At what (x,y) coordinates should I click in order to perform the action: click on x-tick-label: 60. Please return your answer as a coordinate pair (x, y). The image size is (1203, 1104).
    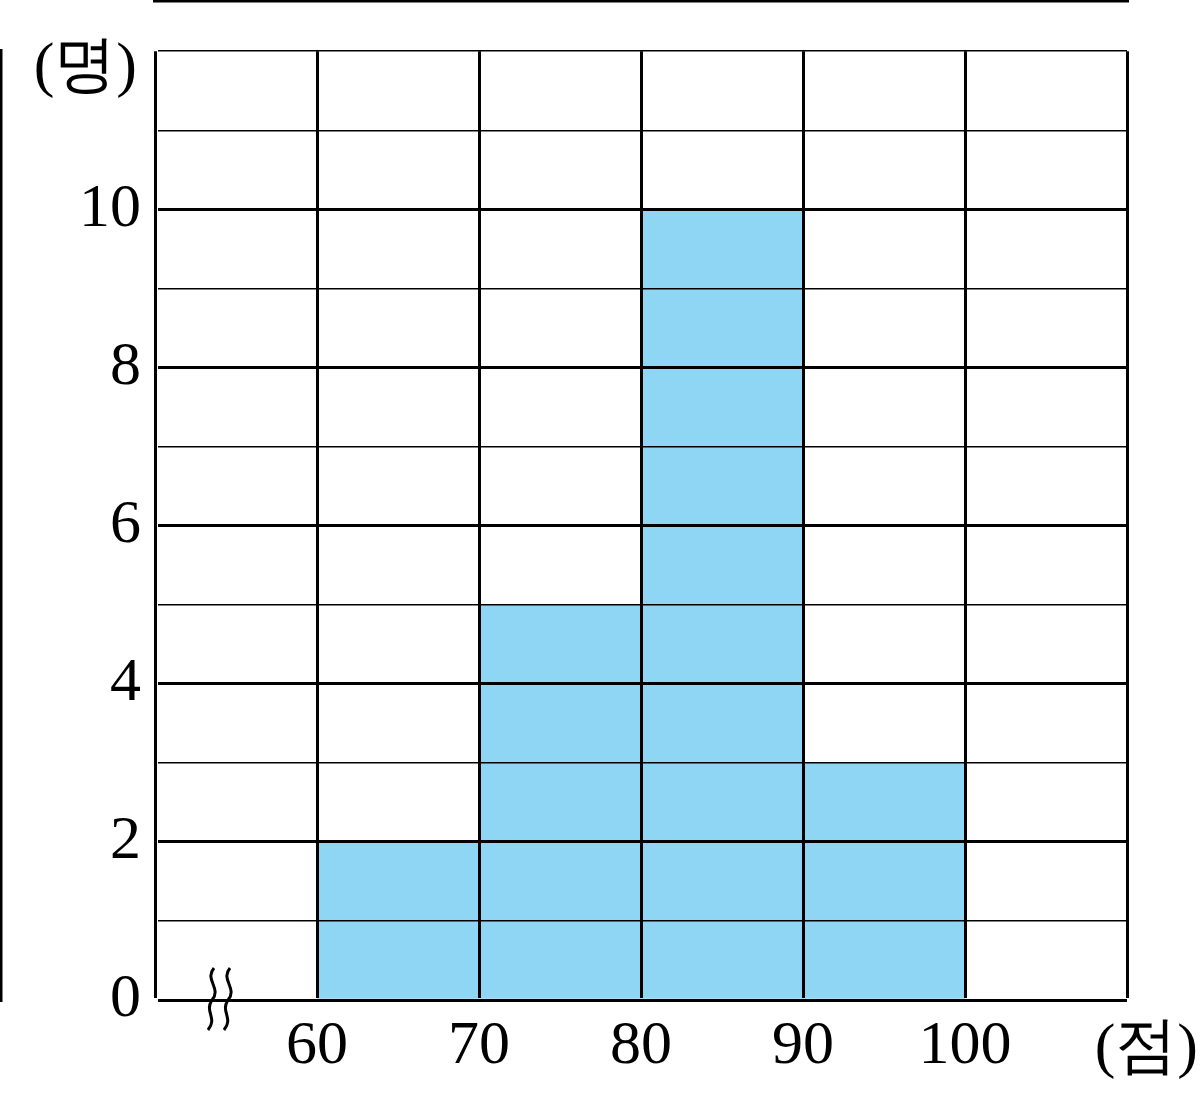
    Looking at the image, I should click on (317, 1042).